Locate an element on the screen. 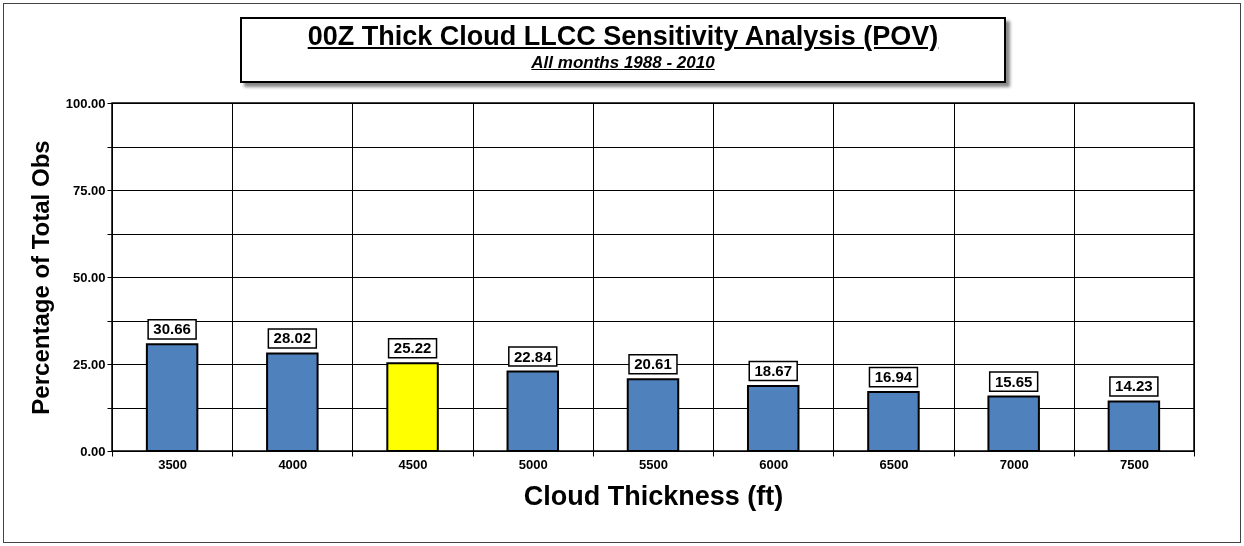  x-tick-label: 6500 is located at coordinates (894, 464).